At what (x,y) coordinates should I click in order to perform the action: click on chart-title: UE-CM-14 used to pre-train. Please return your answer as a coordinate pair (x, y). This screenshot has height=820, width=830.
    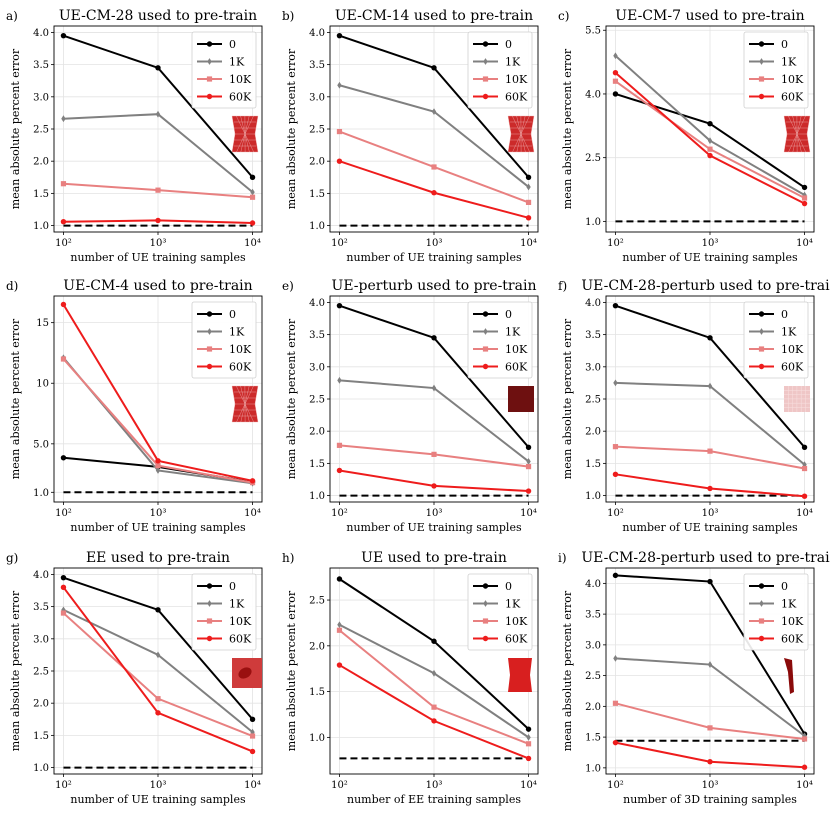
    Looking at the image, I should click on (434, 16).